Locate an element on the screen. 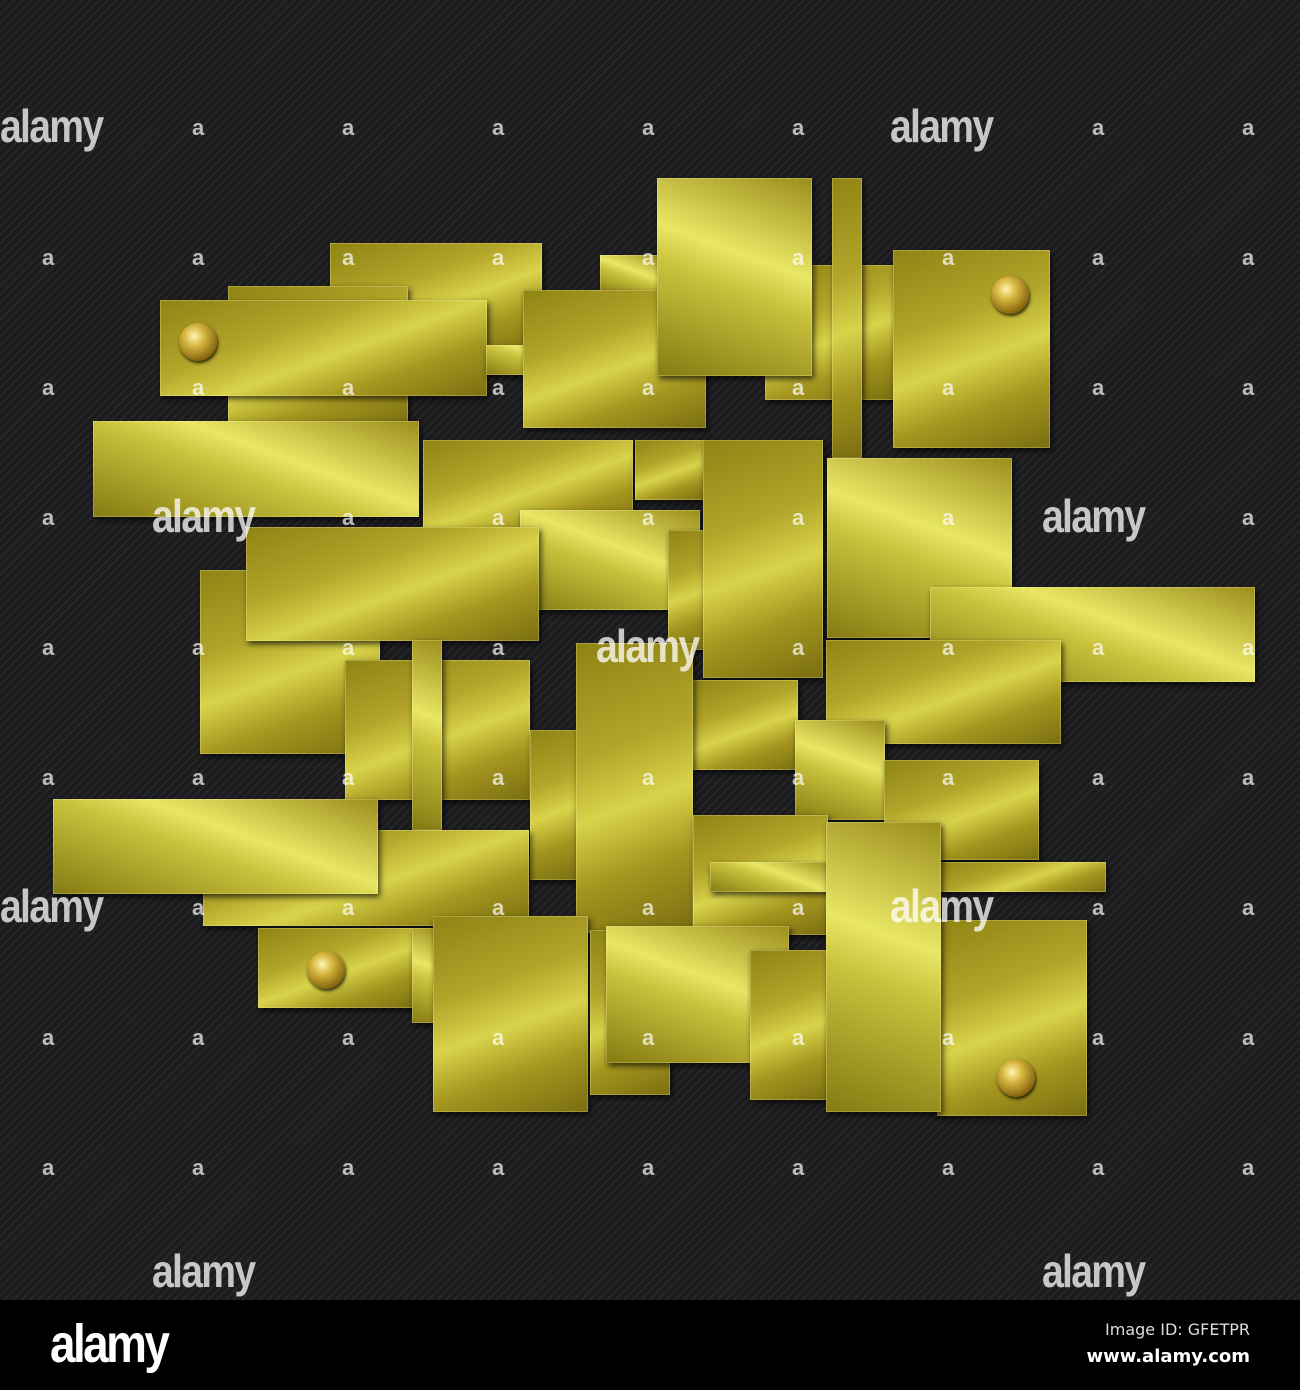 This screenshot has height=1390, width=1300. footer-bar: alamy Image ID: GFETPR www.alamy.com is located at coordinates (650, 1345).